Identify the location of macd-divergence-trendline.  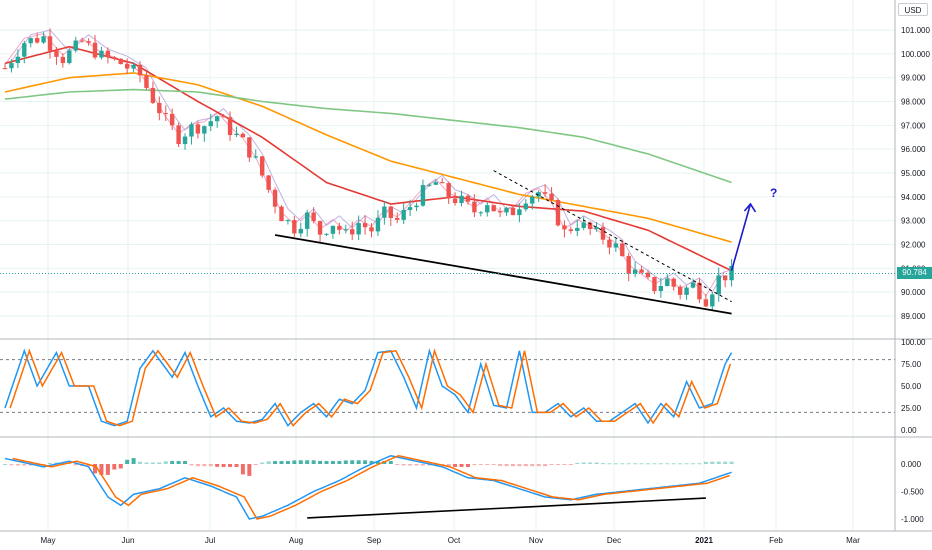
(506, 508).